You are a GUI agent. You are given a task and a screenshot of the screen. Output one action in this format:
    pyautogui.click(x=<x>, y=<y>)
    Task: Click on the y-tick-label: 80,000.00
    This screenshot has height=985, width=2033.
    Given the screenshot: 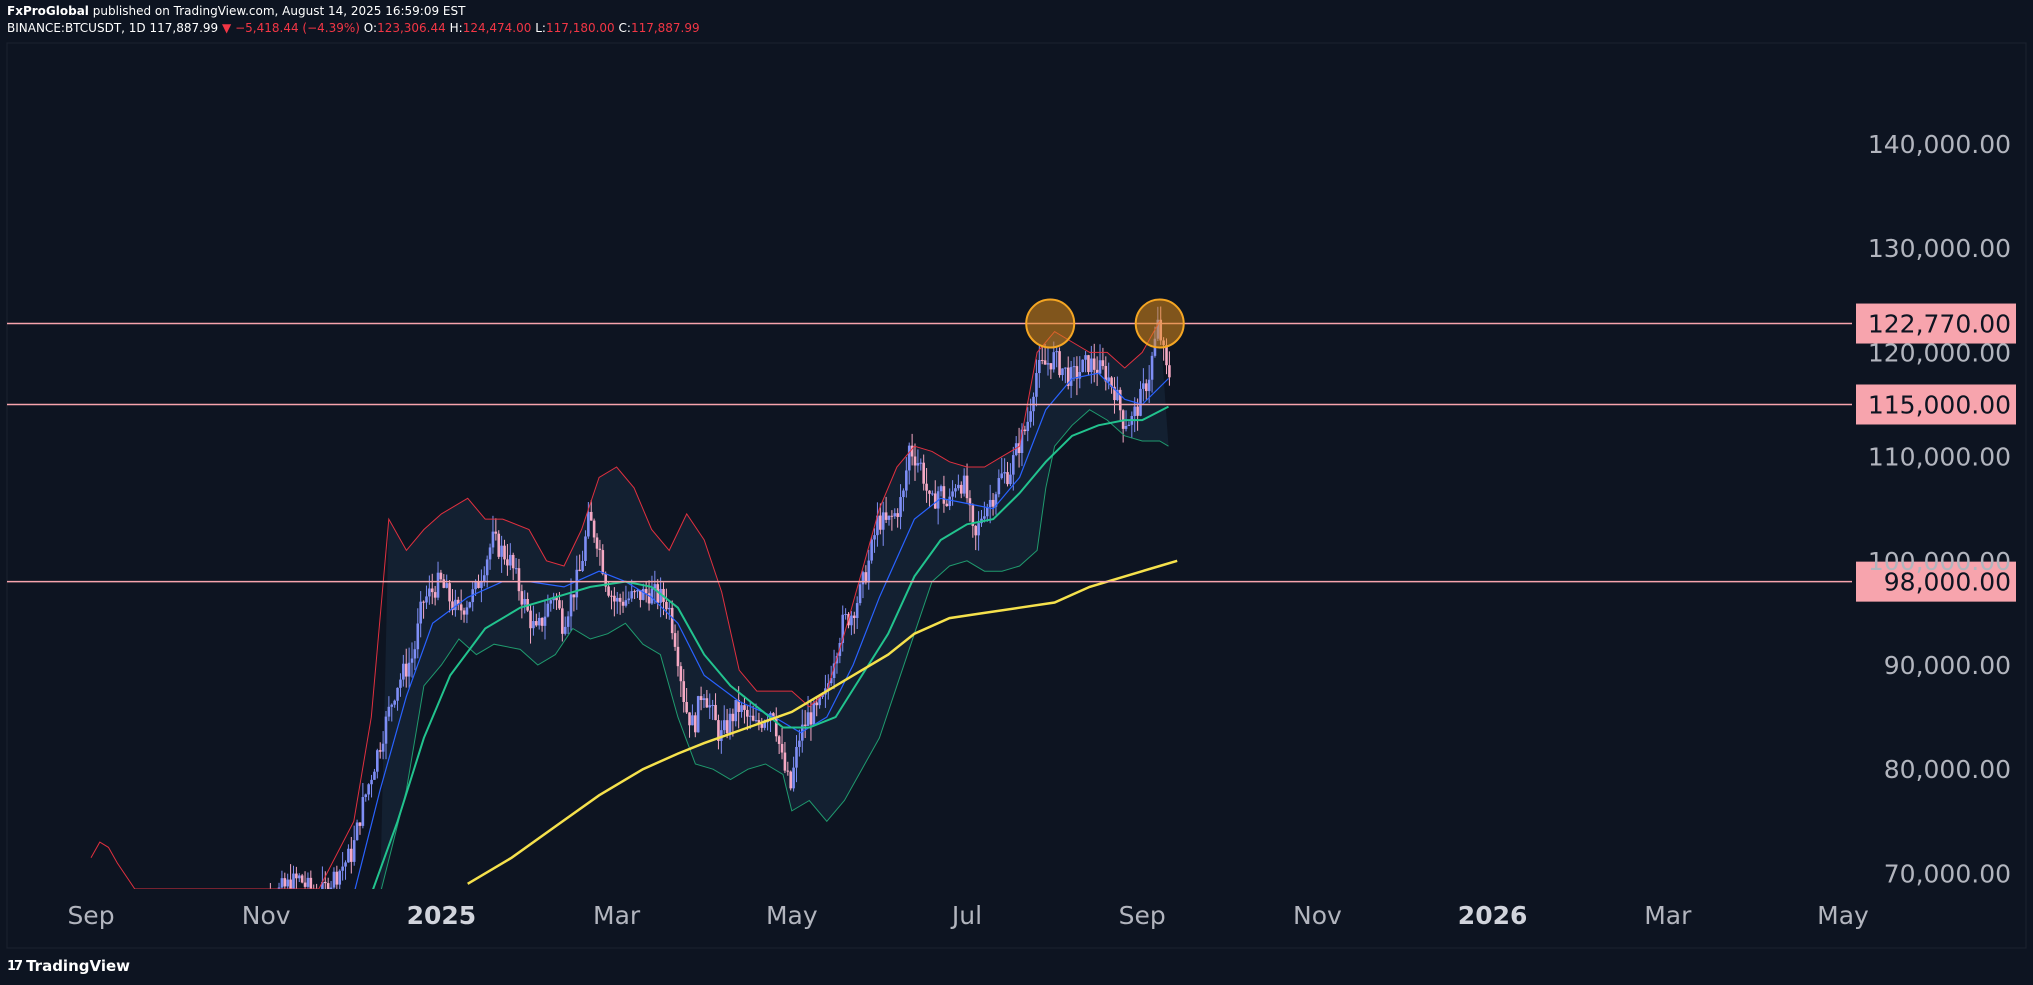 What is the action you would take?
    pyautogui.click(x=1947, y=769)
    